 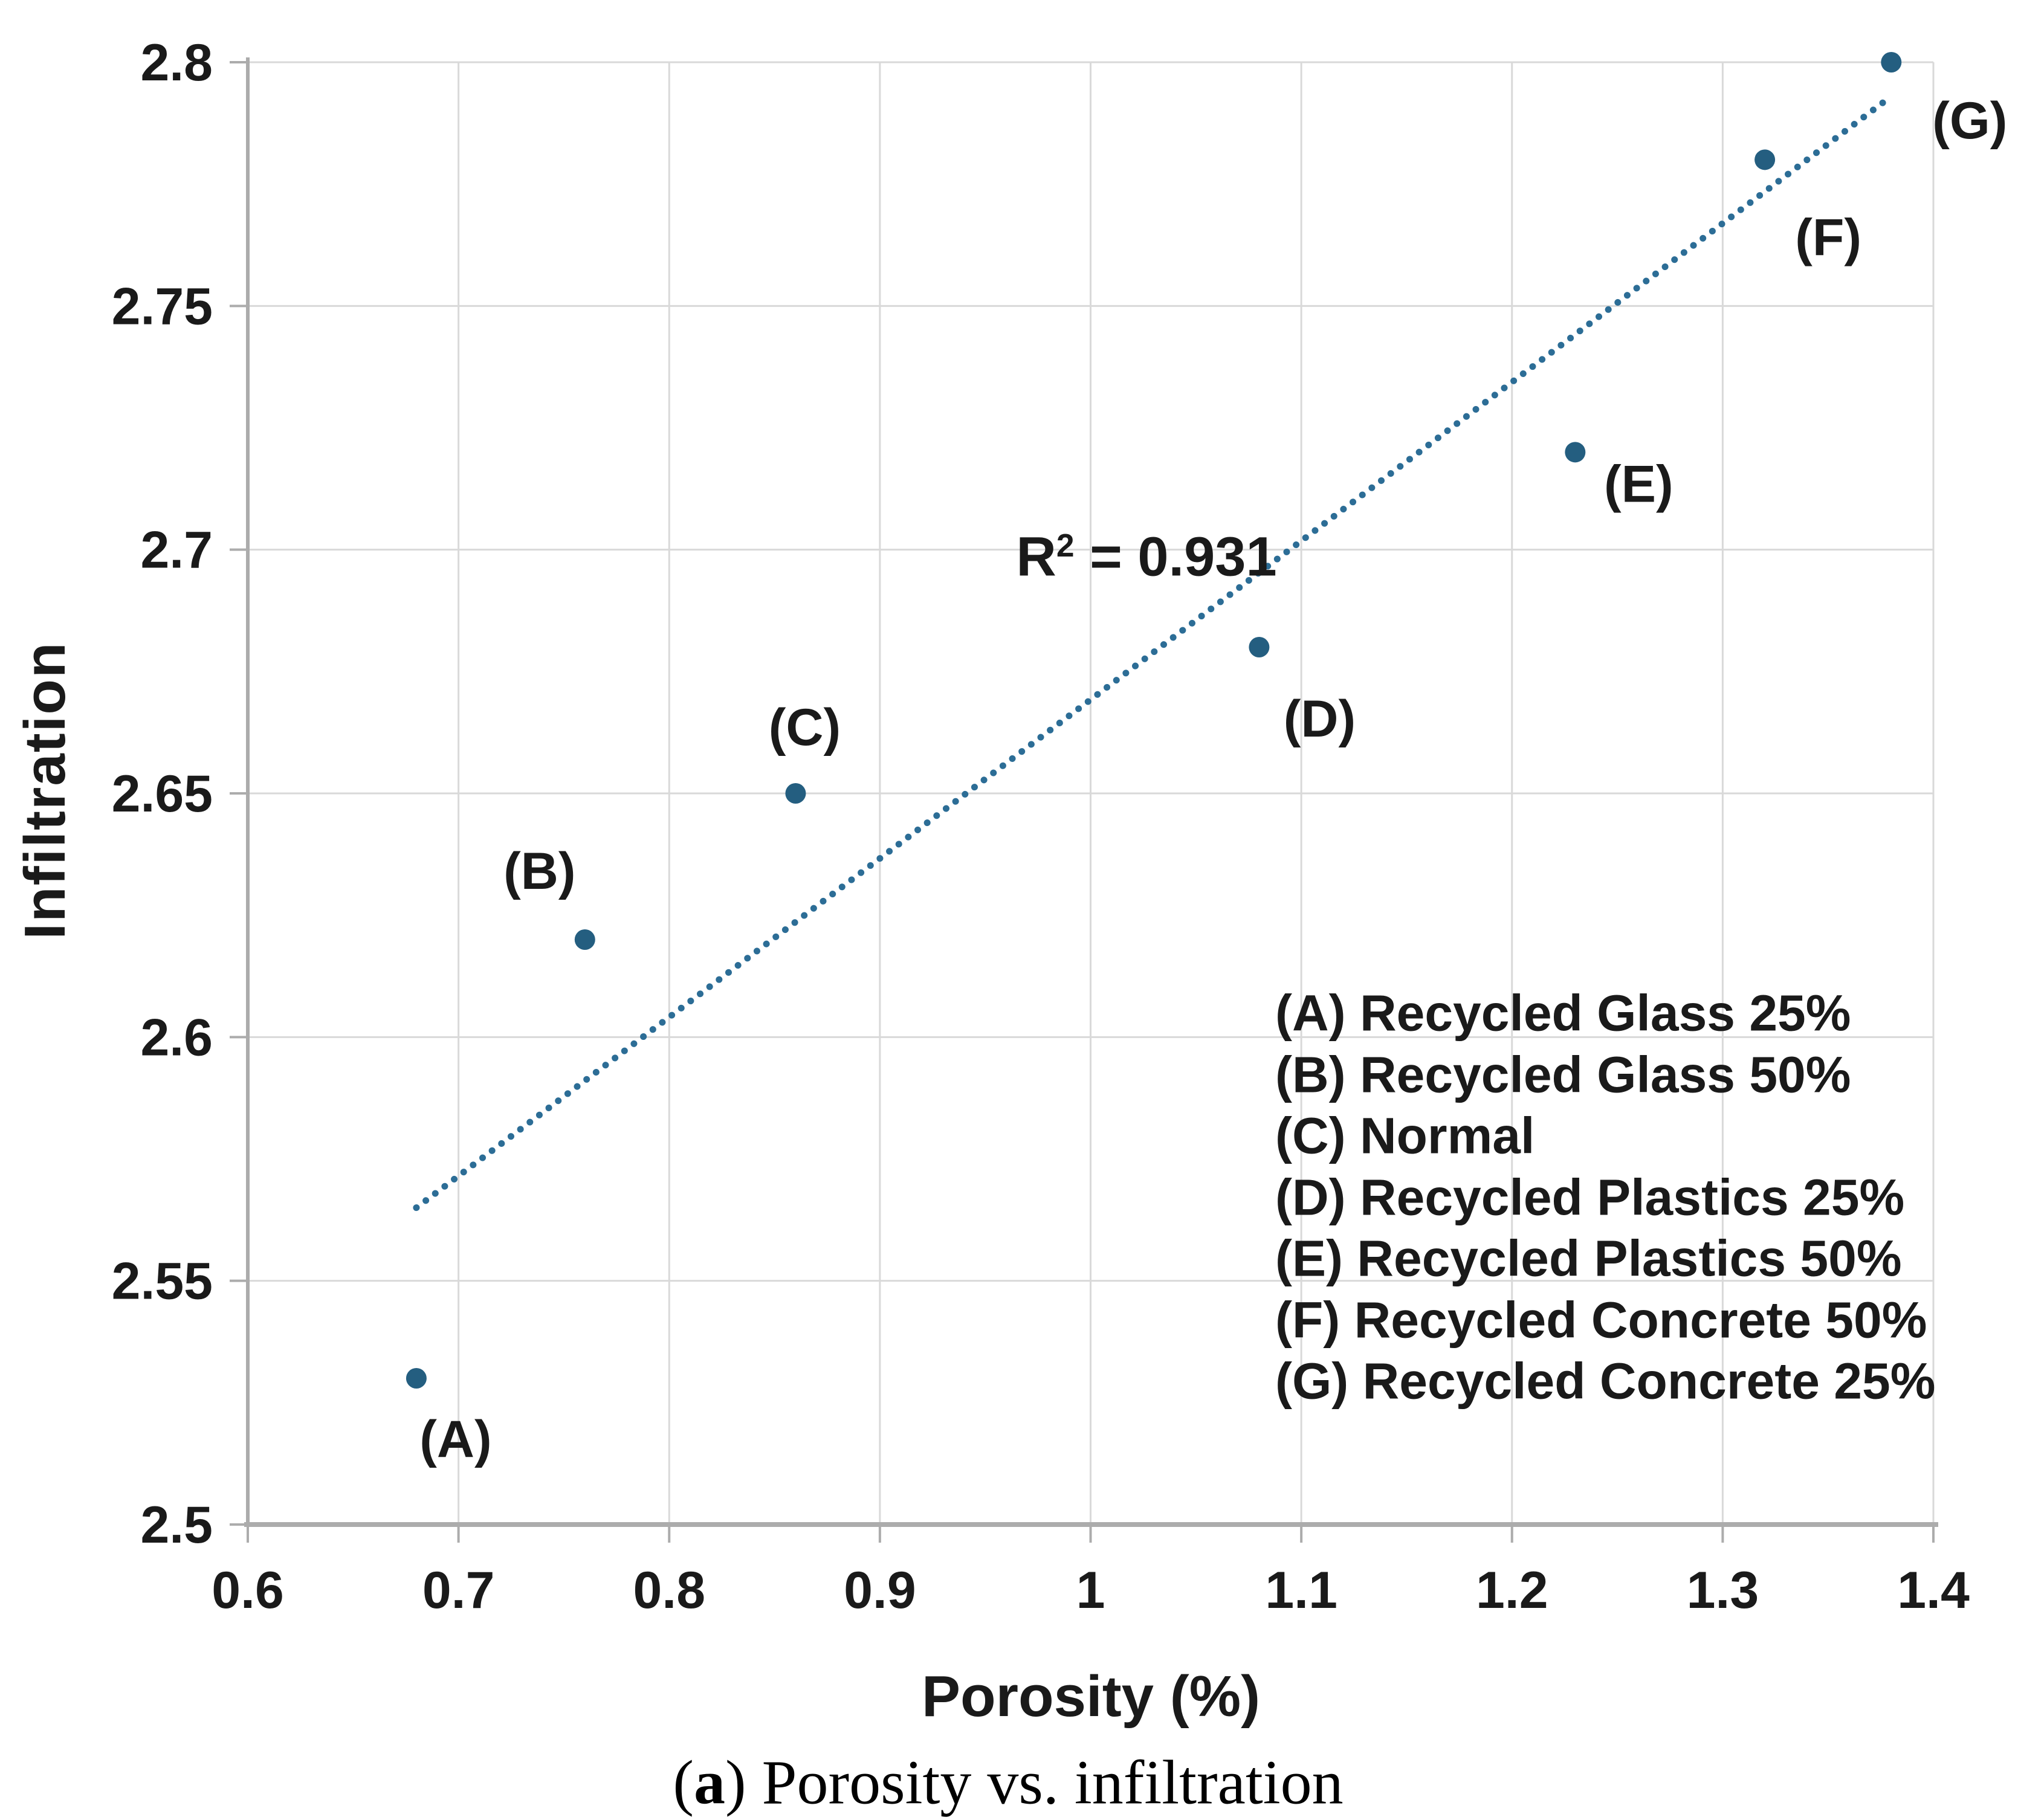 I want to click on data-point-A, so click(x=416, y=1378).